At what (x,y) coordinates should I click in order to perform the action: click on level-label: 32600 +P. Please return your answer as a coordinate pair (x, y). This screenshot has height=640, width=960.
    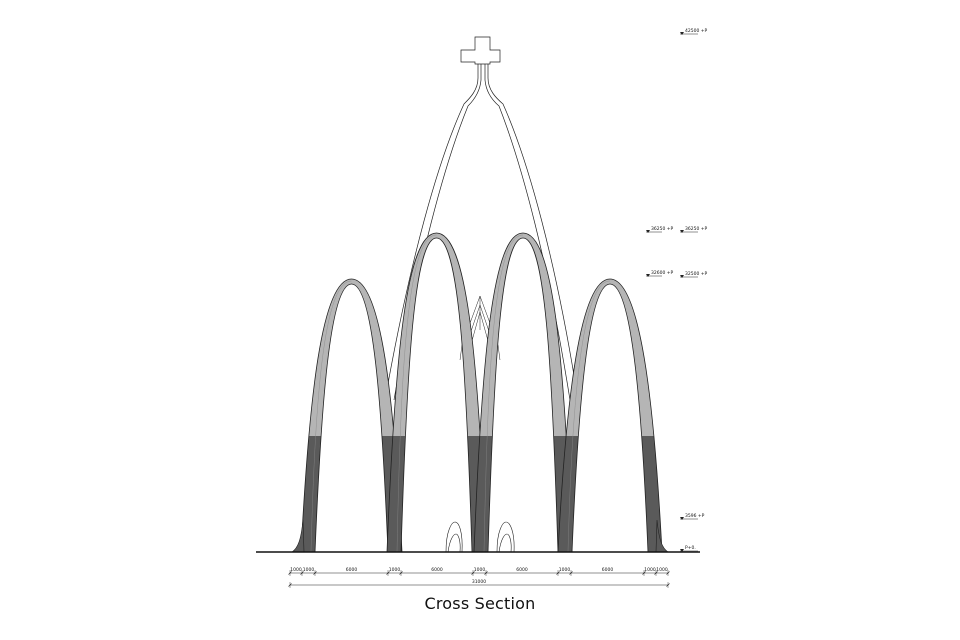
    Looking at the image, I should click on (662, 273).